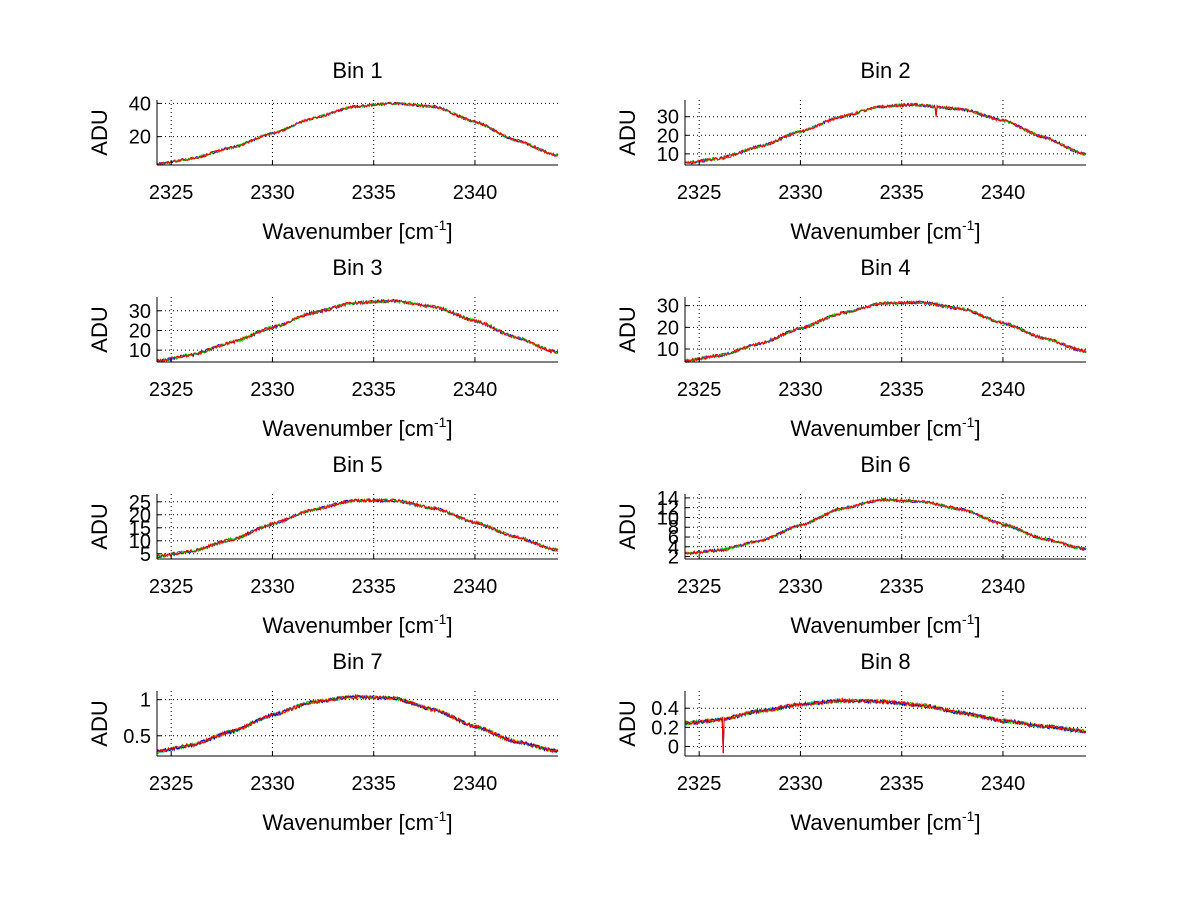 Image resolution: width=1200 pixels, height=901 pixels. I want to click on subplot-title: Bin 4, so click(885, 267).